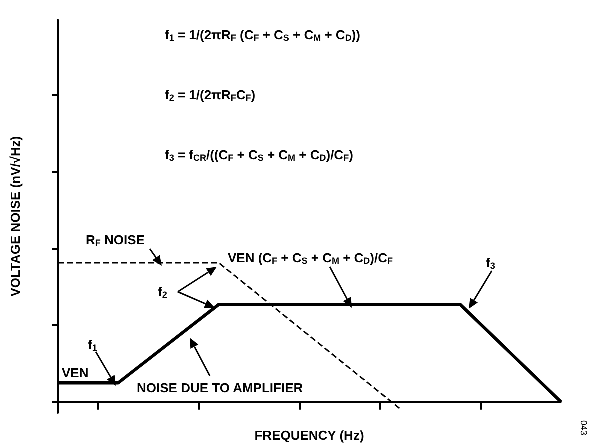  I want to click on annotation: NOISE DUE TO AMPLIFIER, so click(220, 388).